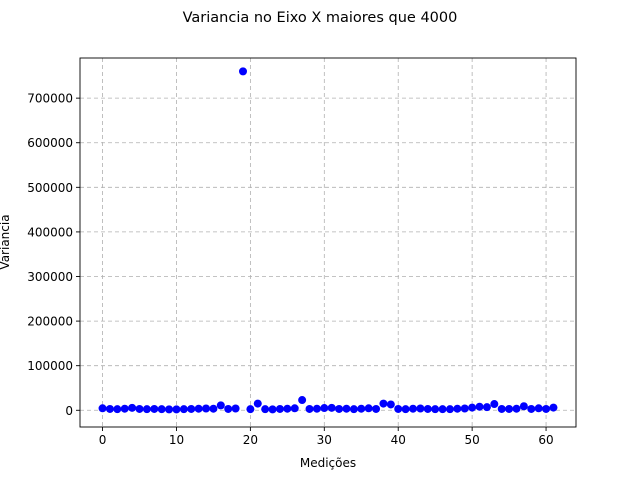 The image size is (640, 480). Describe the element at coordinates (50, 366) in the screenshot. I see `y-tick-label: 100000` at that location.